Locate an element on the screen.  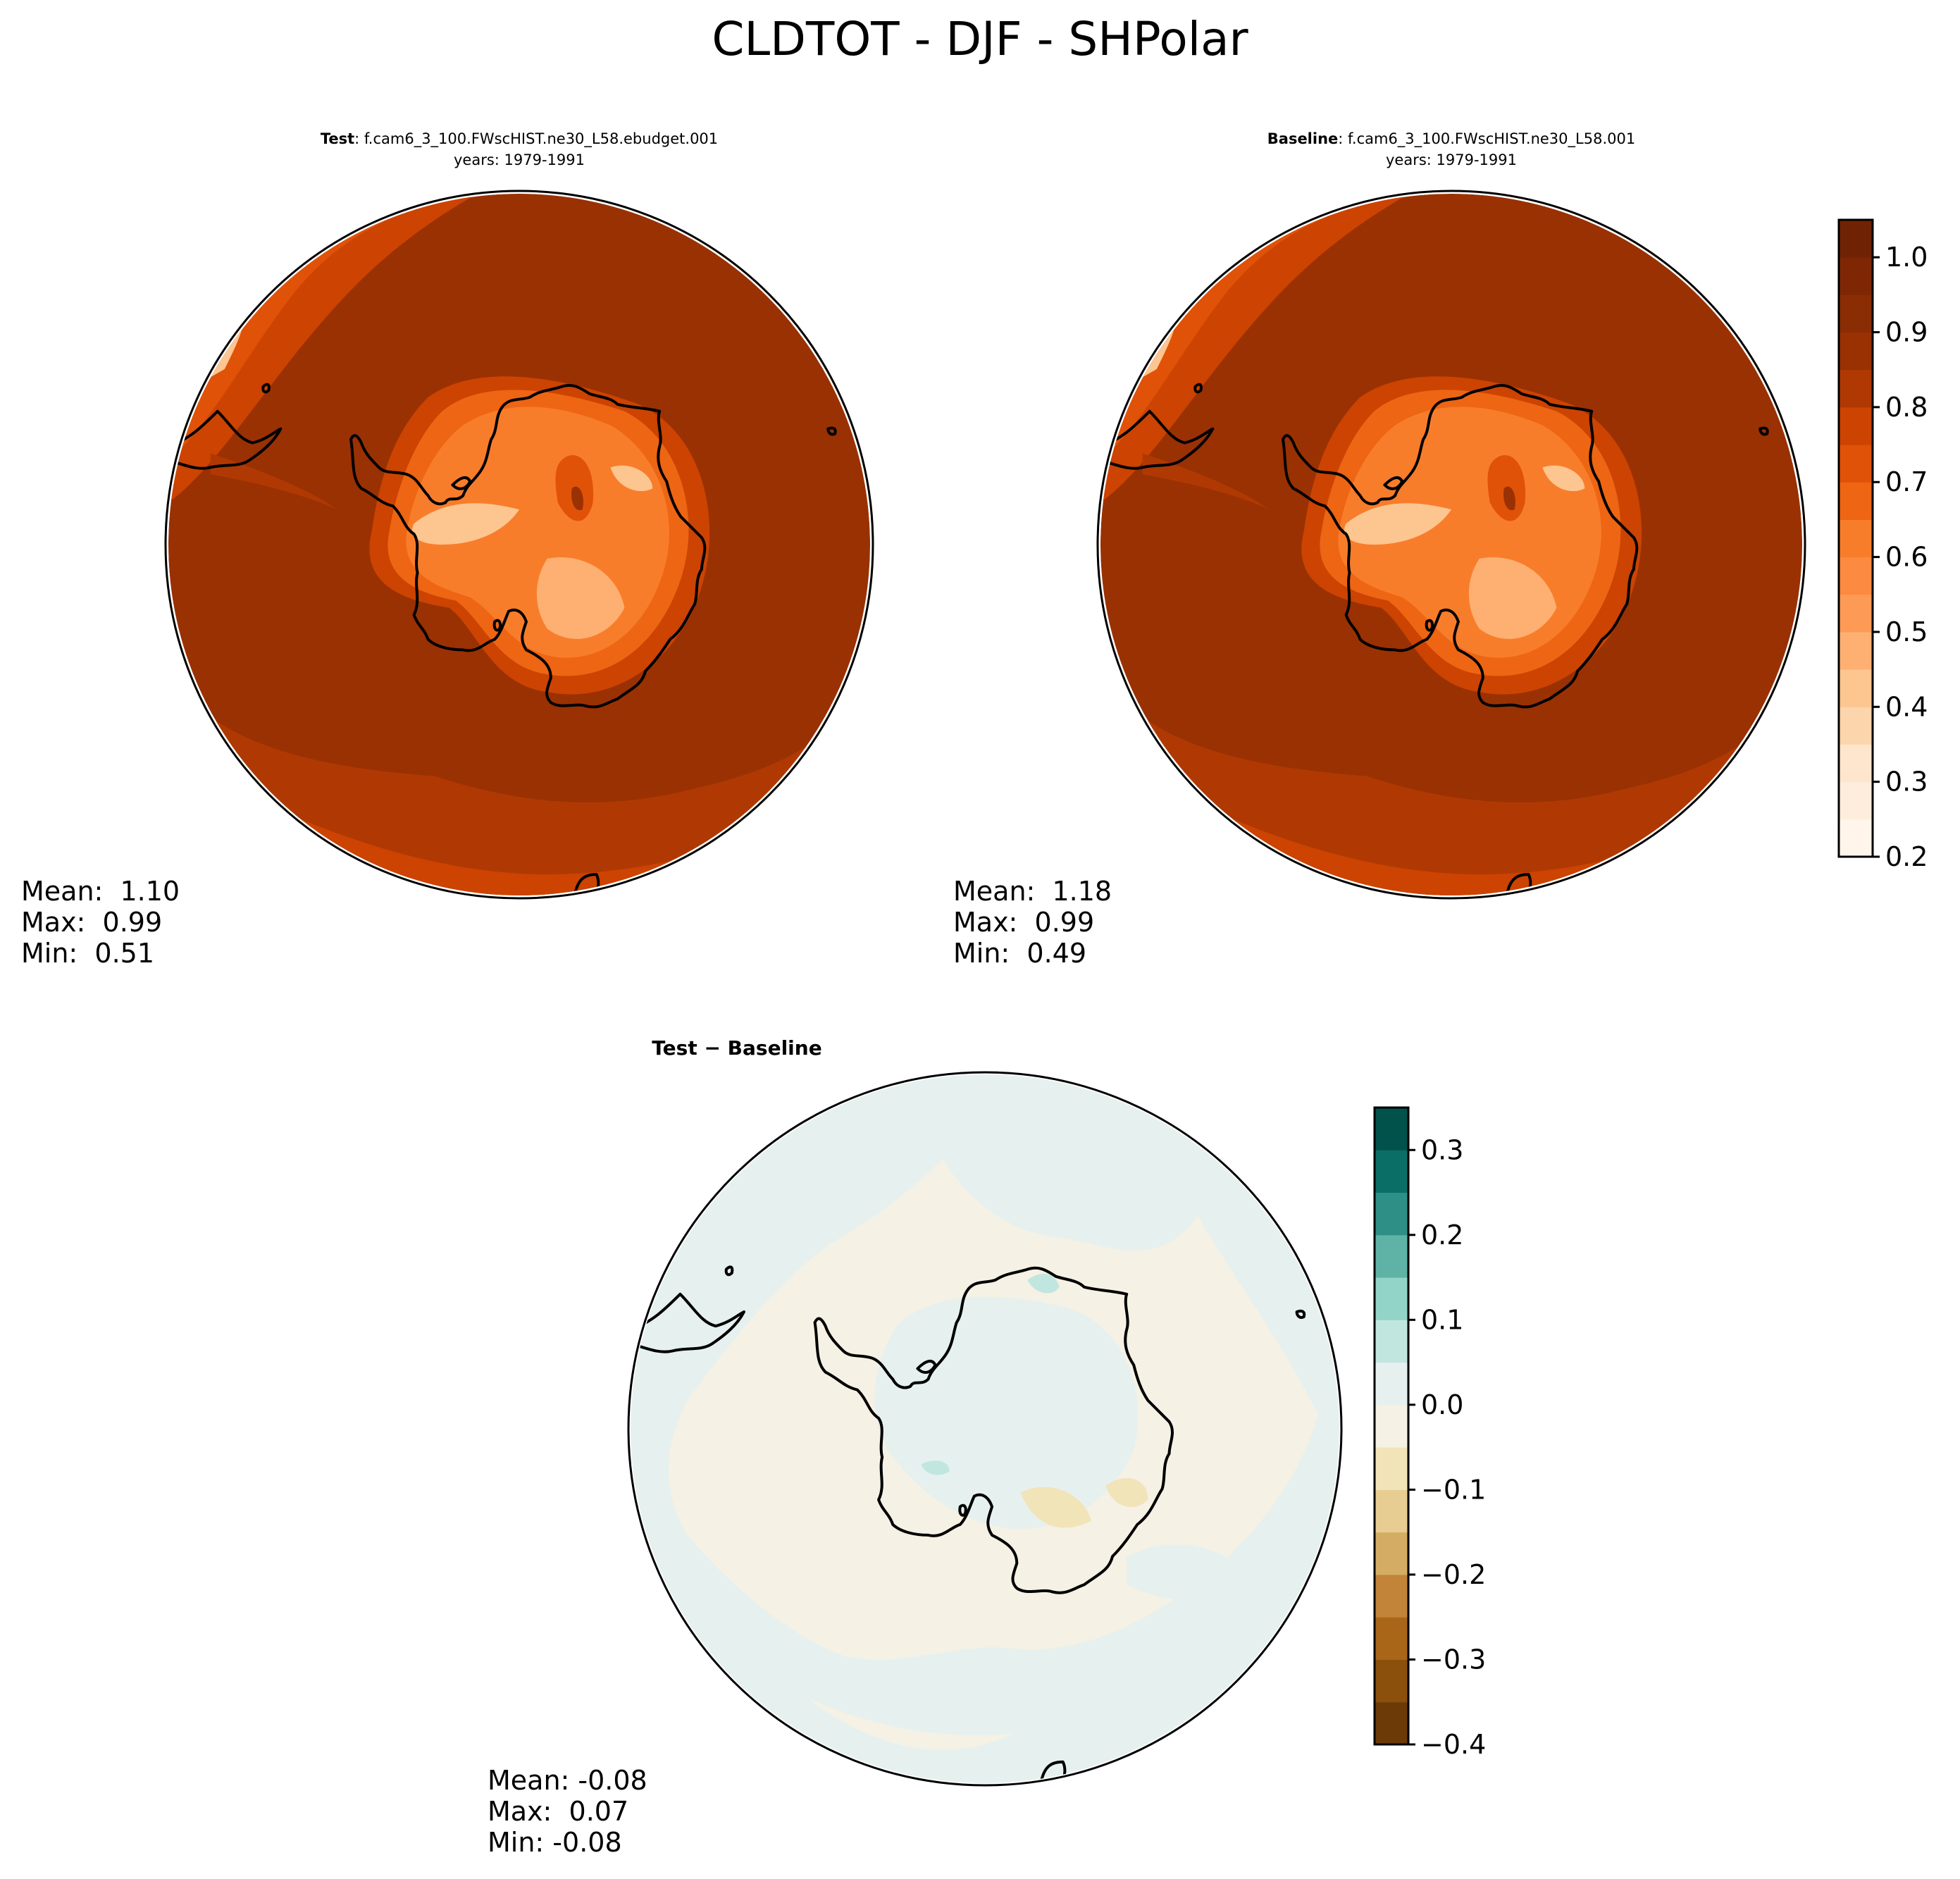
colorbar-diff: −0.4 −0.3 −0.2 −0.1 0.0 0.1 0.2 0.3 is located at coordinates (1429, 1433).